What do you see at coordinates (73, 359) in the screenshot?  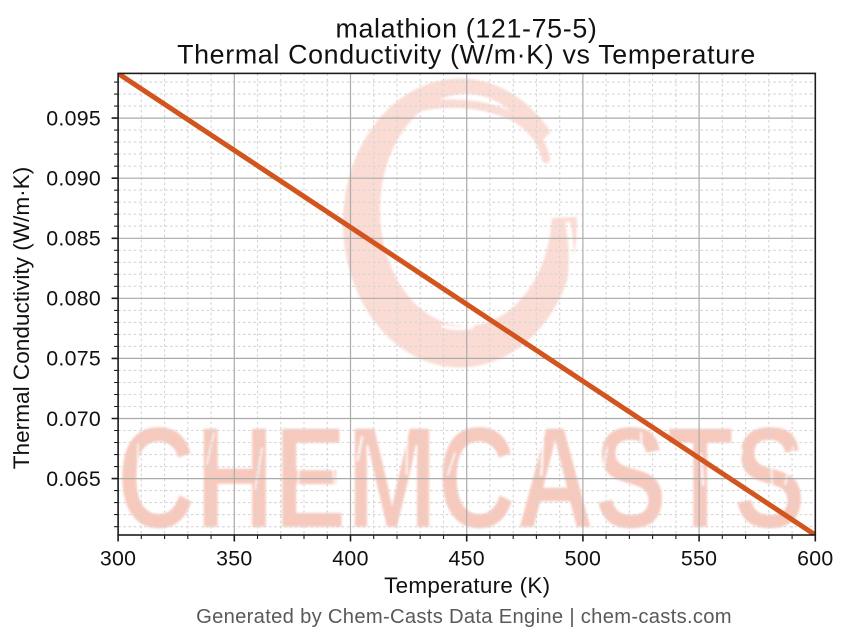 I see `svg-text: 0.075` at bounding box center [73, 359].